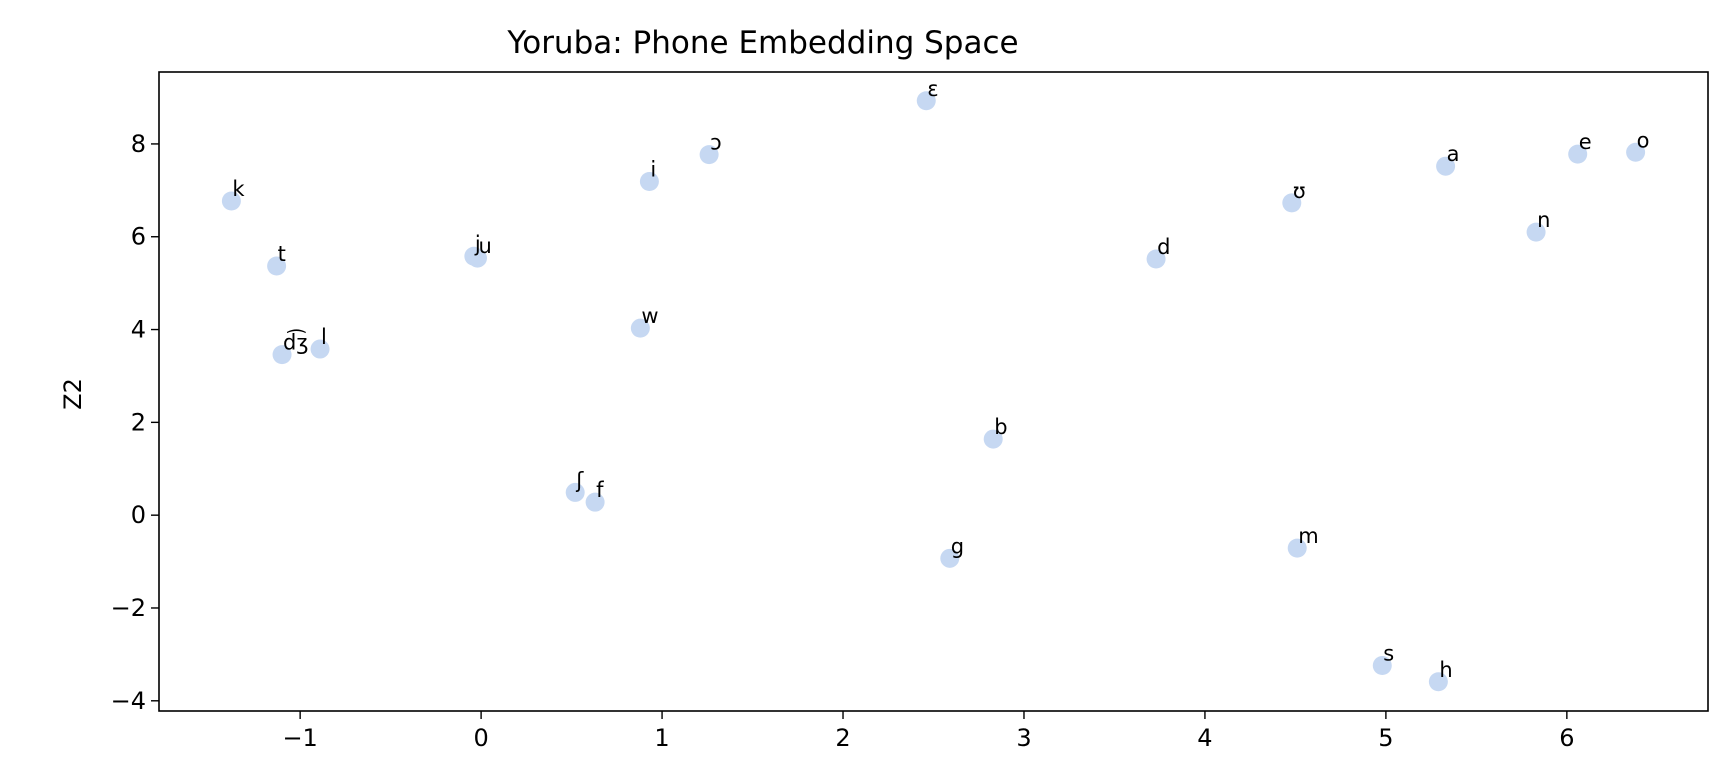  What do you see at coordinates (649, 316) in the screenshot?
I see `data-point-label: w` at bounding box center [649, 316].